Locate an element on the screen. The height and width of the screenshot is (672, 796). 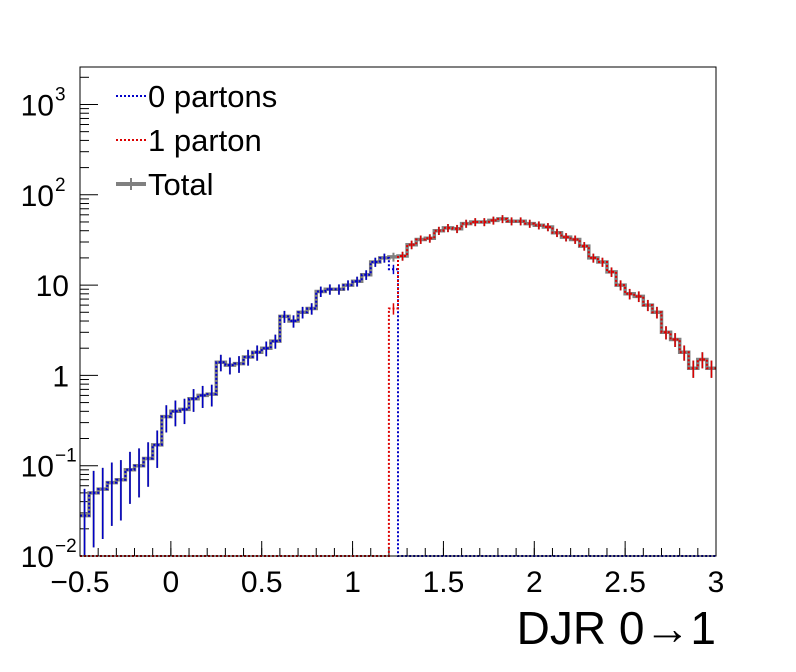
x-tick-label: 1 is located at coordinates (352, 582).